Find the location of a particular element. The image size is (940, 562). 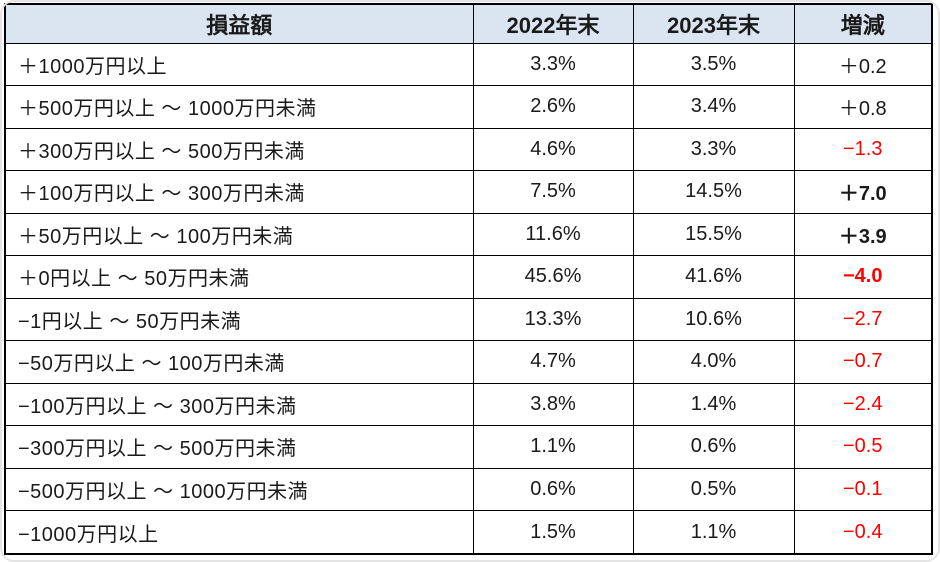

value-2022: 13.3% is located at coordinates (553, 319).